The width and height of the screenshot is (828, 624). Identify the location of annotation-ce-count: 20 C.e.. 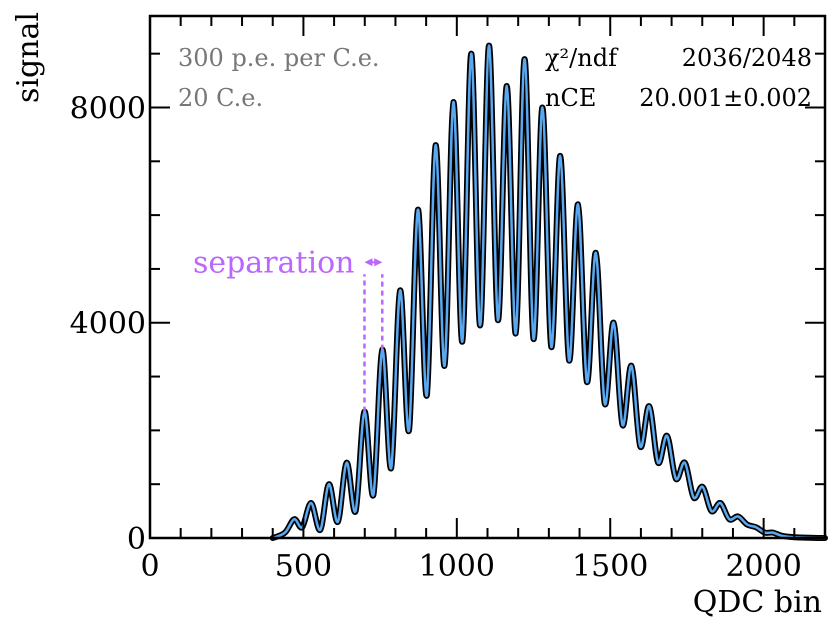
(220, 98).